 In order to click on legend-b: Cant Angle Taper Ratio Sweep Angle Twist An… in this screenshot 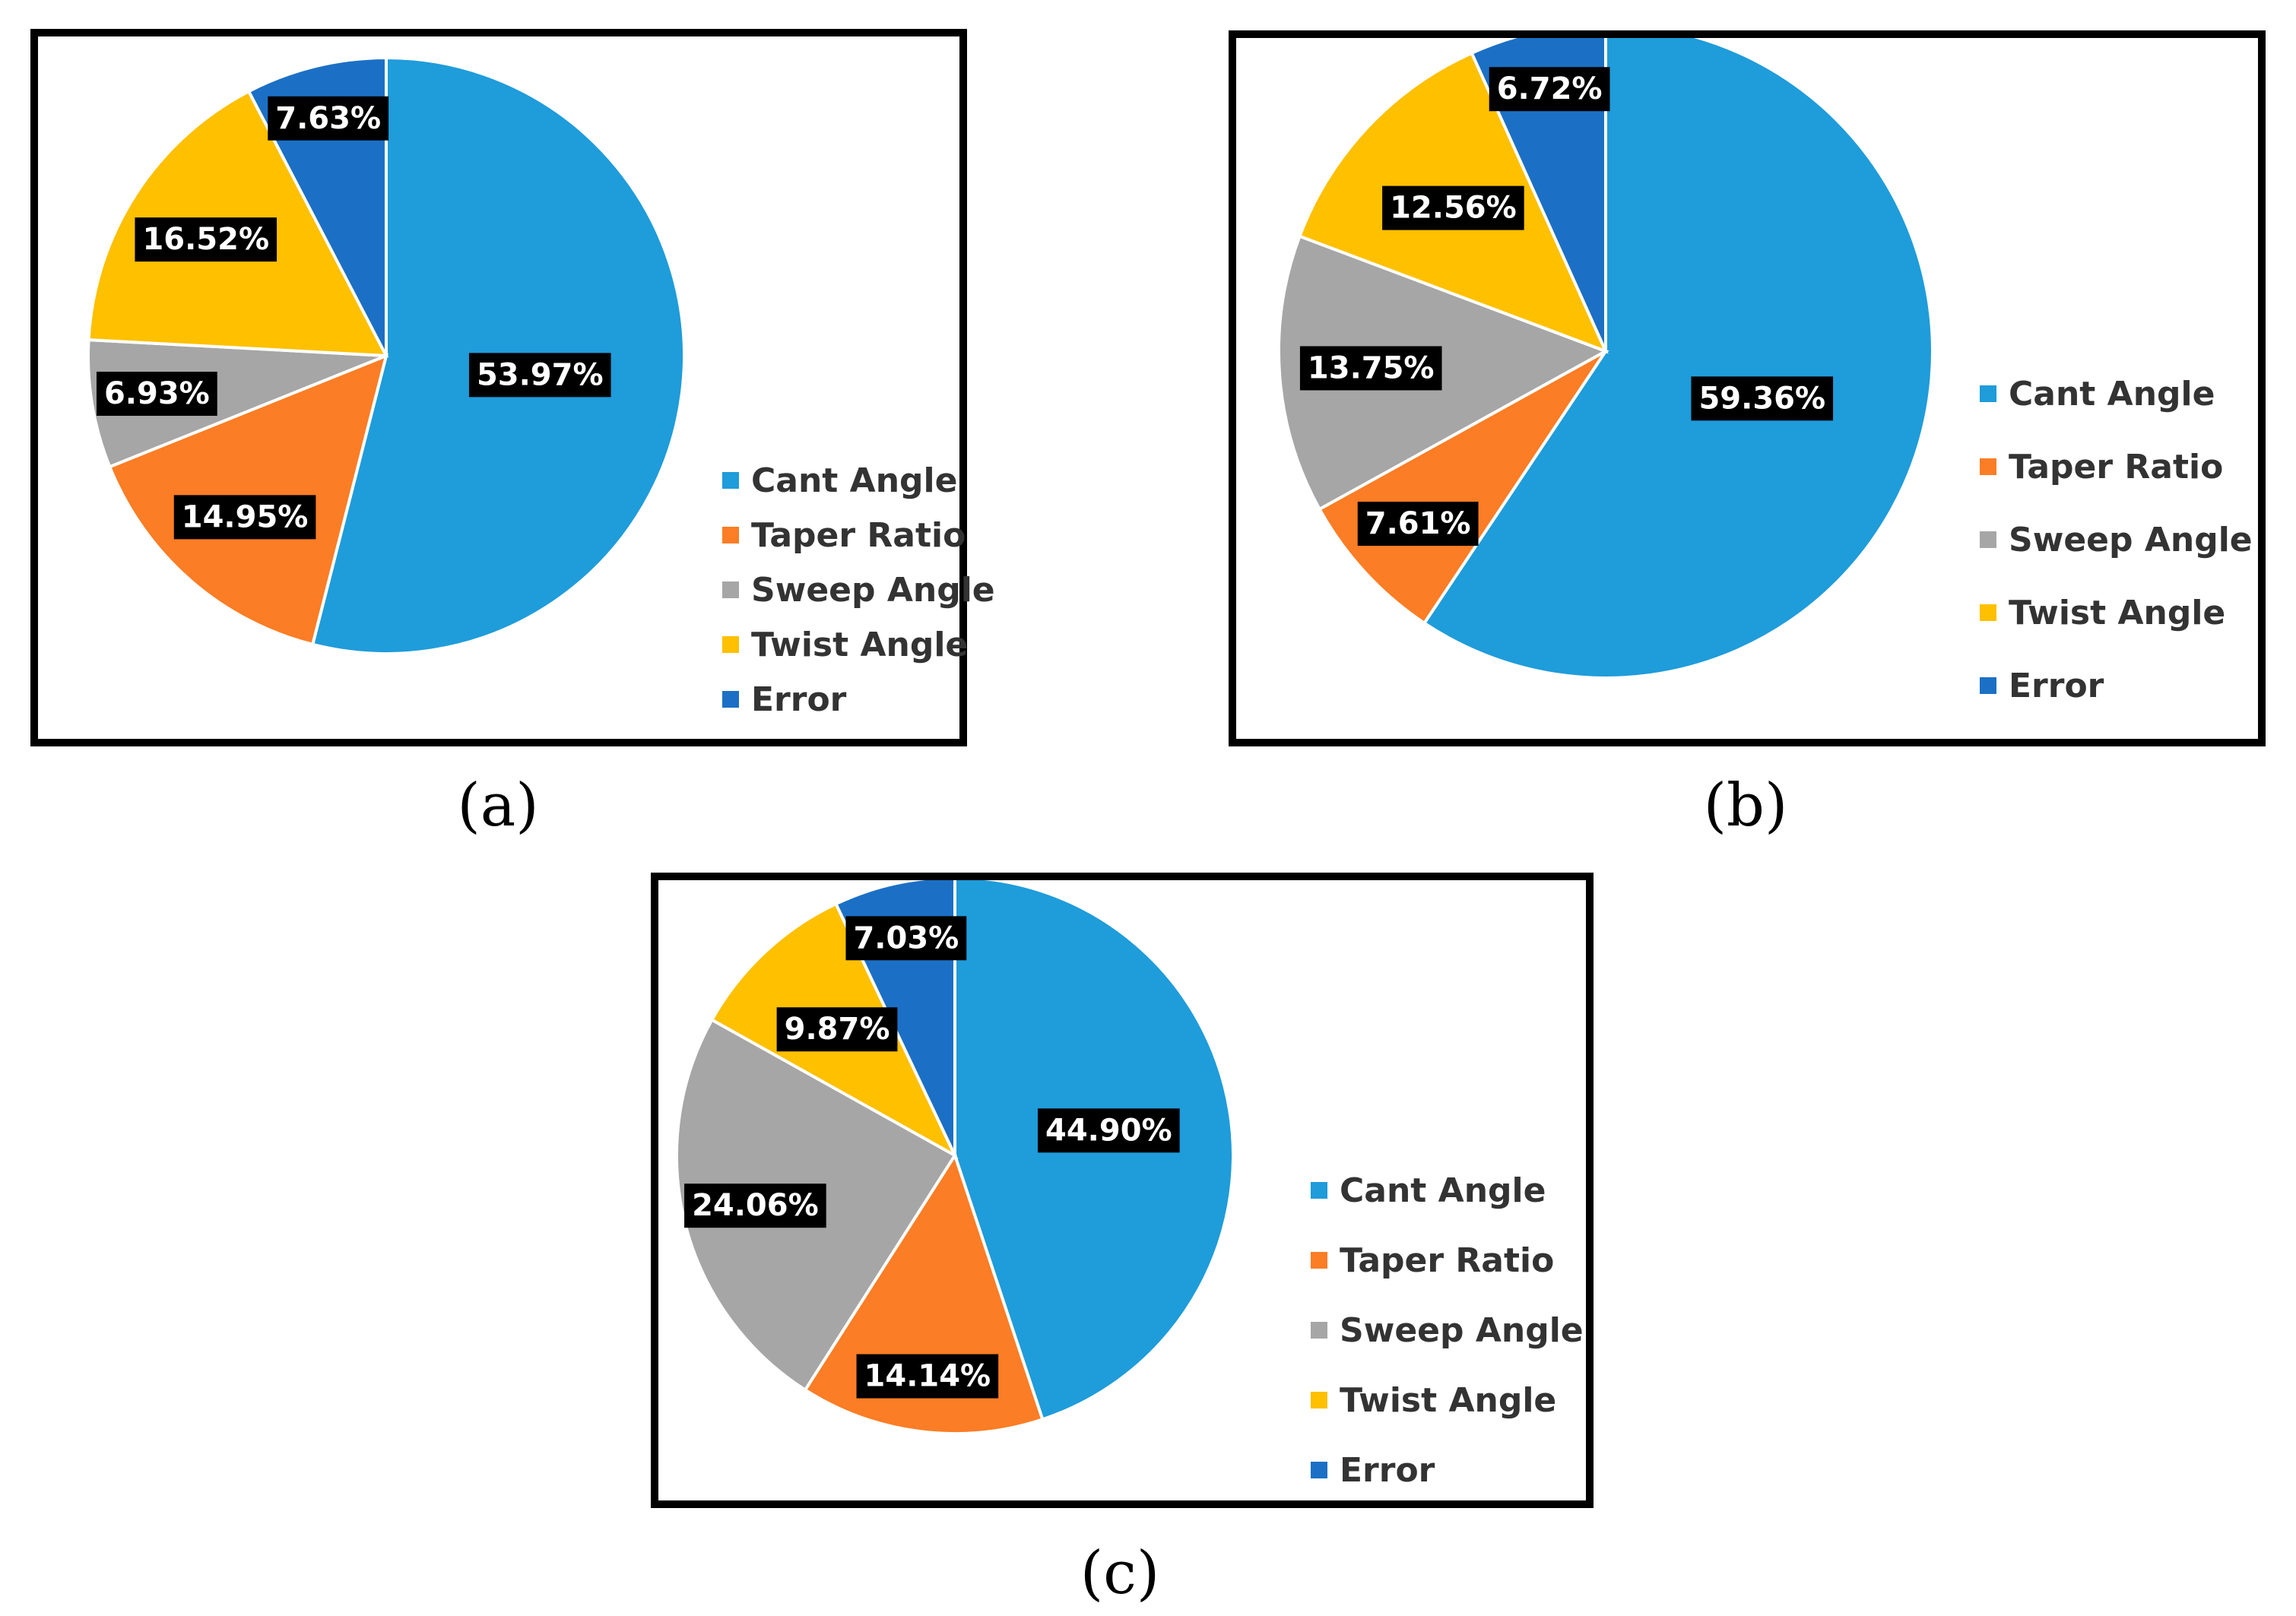, I will do `click(2116, 539)`.